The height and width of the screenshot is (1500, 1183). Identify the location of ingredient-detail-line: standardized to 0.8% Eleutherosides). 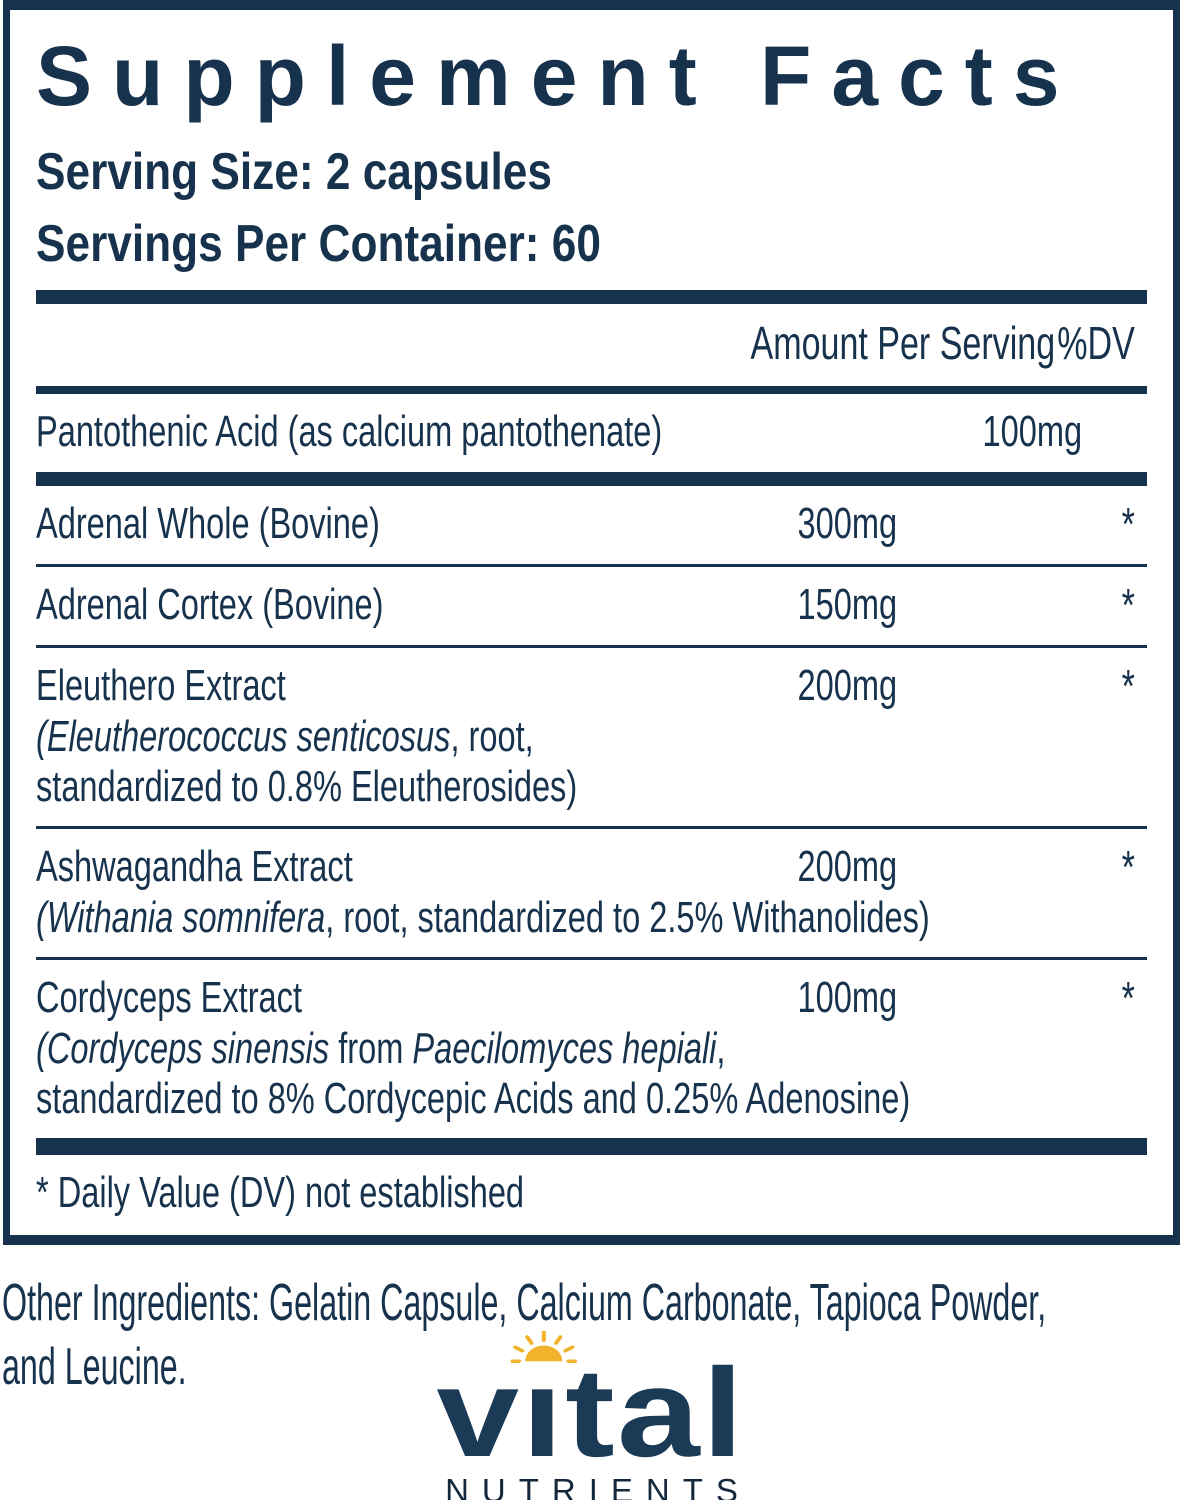
(307, 786).